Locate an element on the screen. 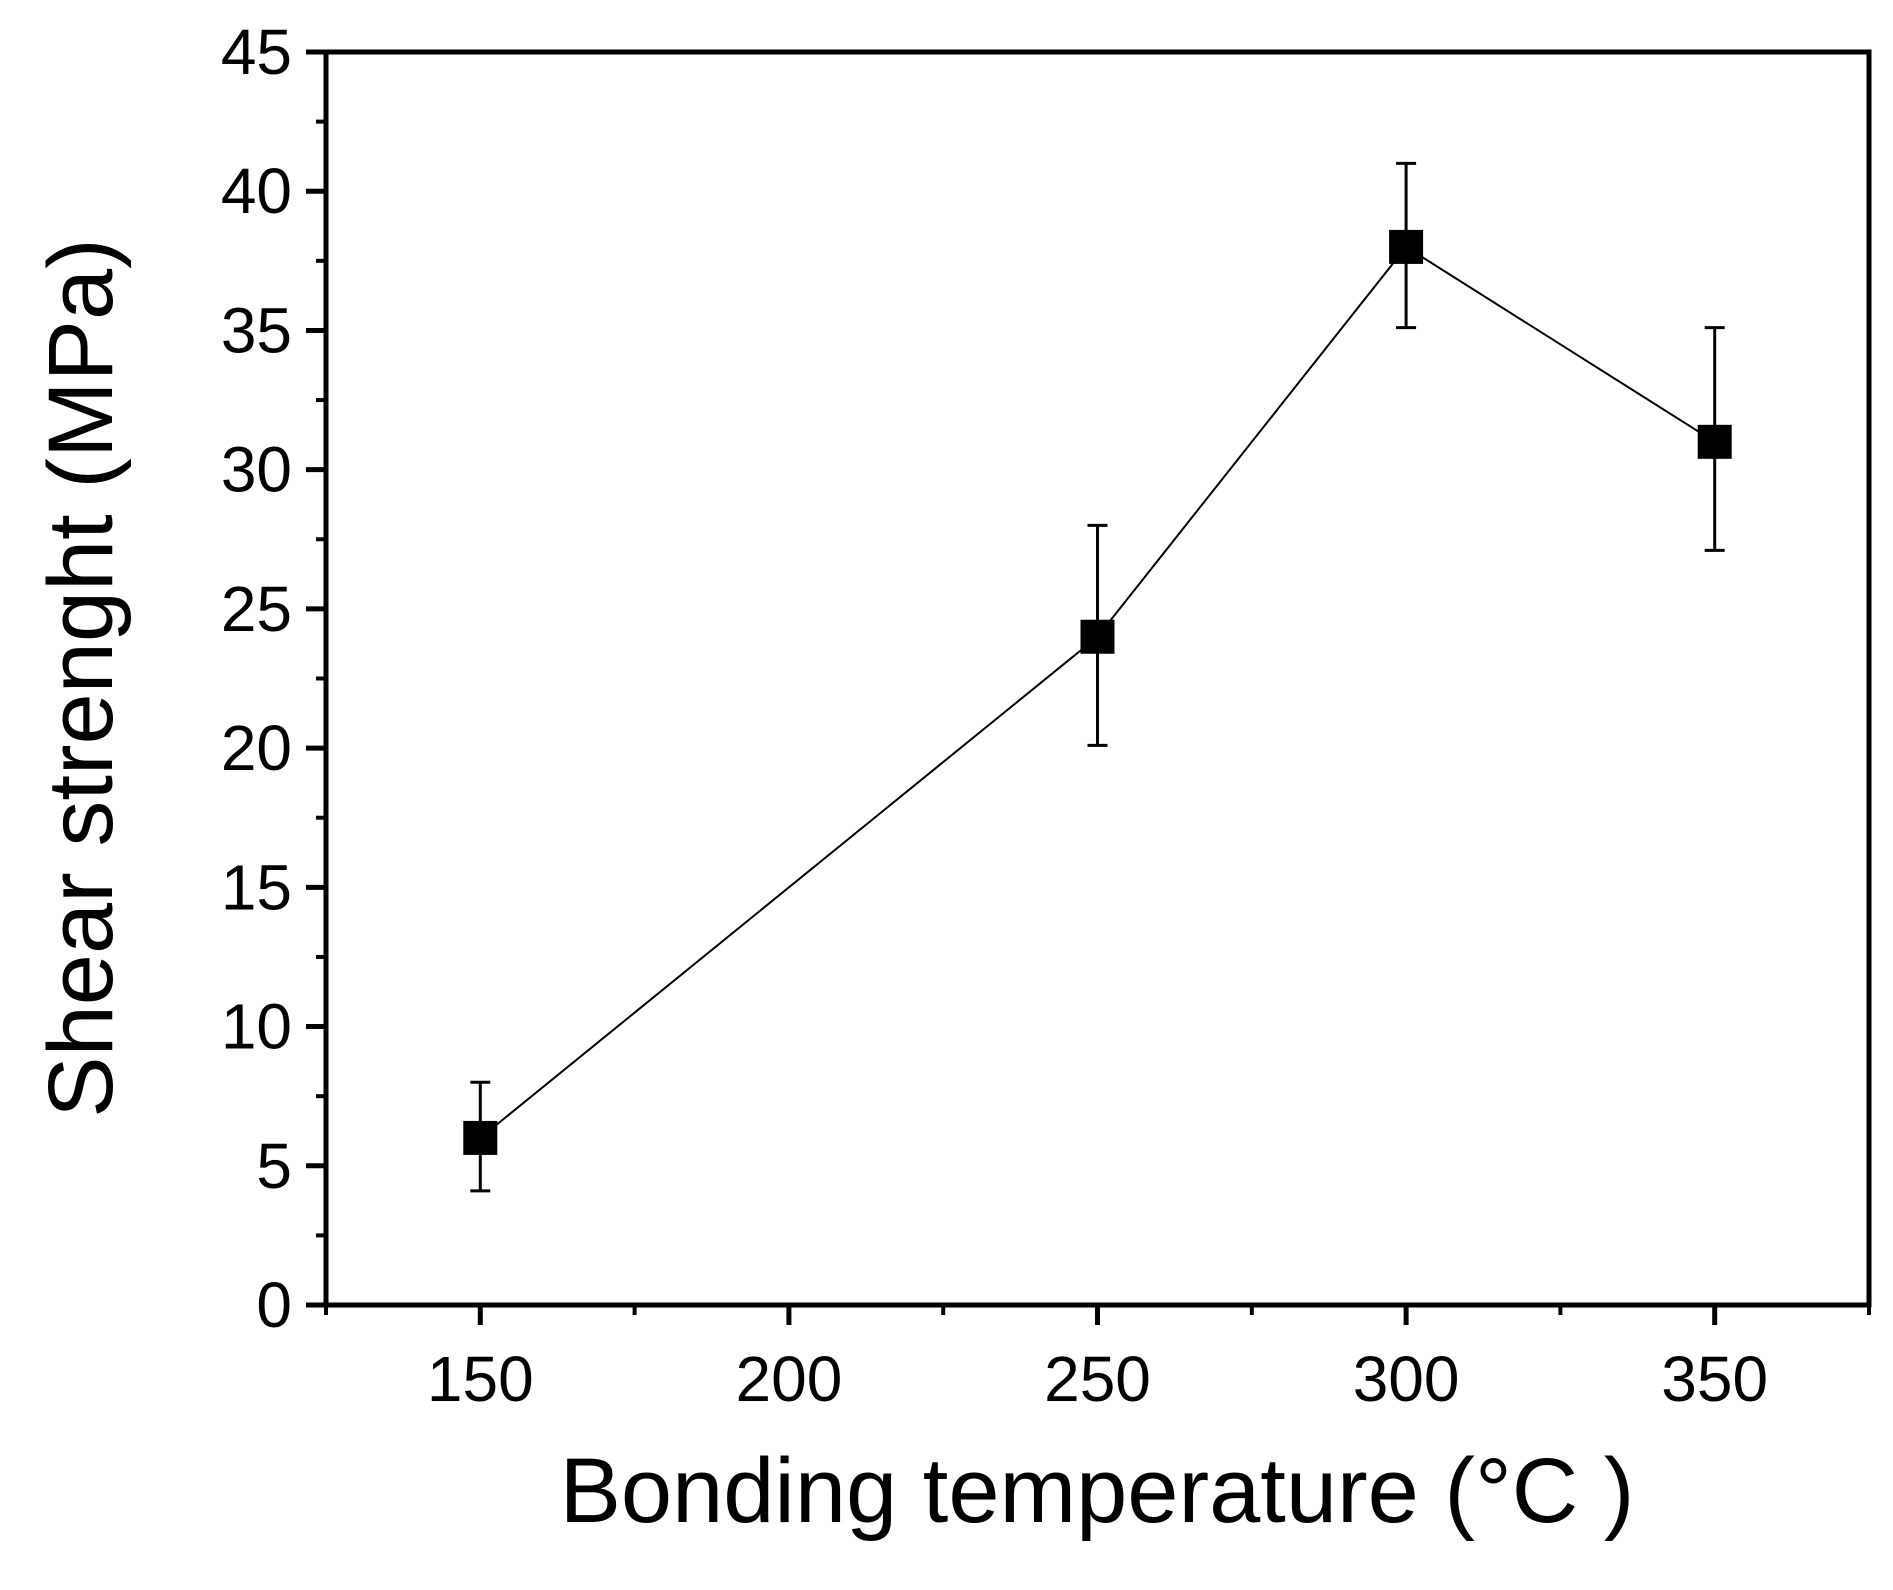  x-axis-title: Bonding temperature (°C ) is located at coordinates (1097, 1491).